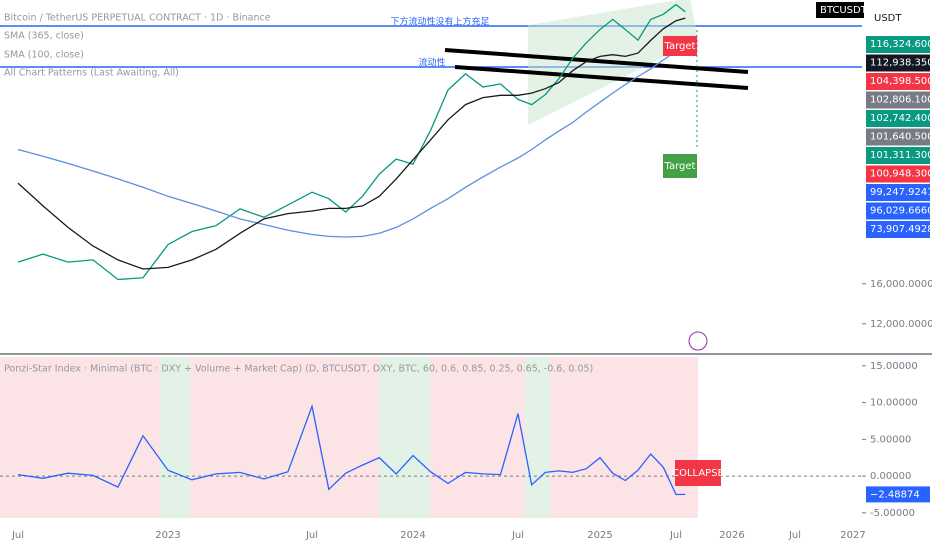 The image size is (932, 550). I want to click on annotation: 下方流动性没有上方充足, so click(439, 22).